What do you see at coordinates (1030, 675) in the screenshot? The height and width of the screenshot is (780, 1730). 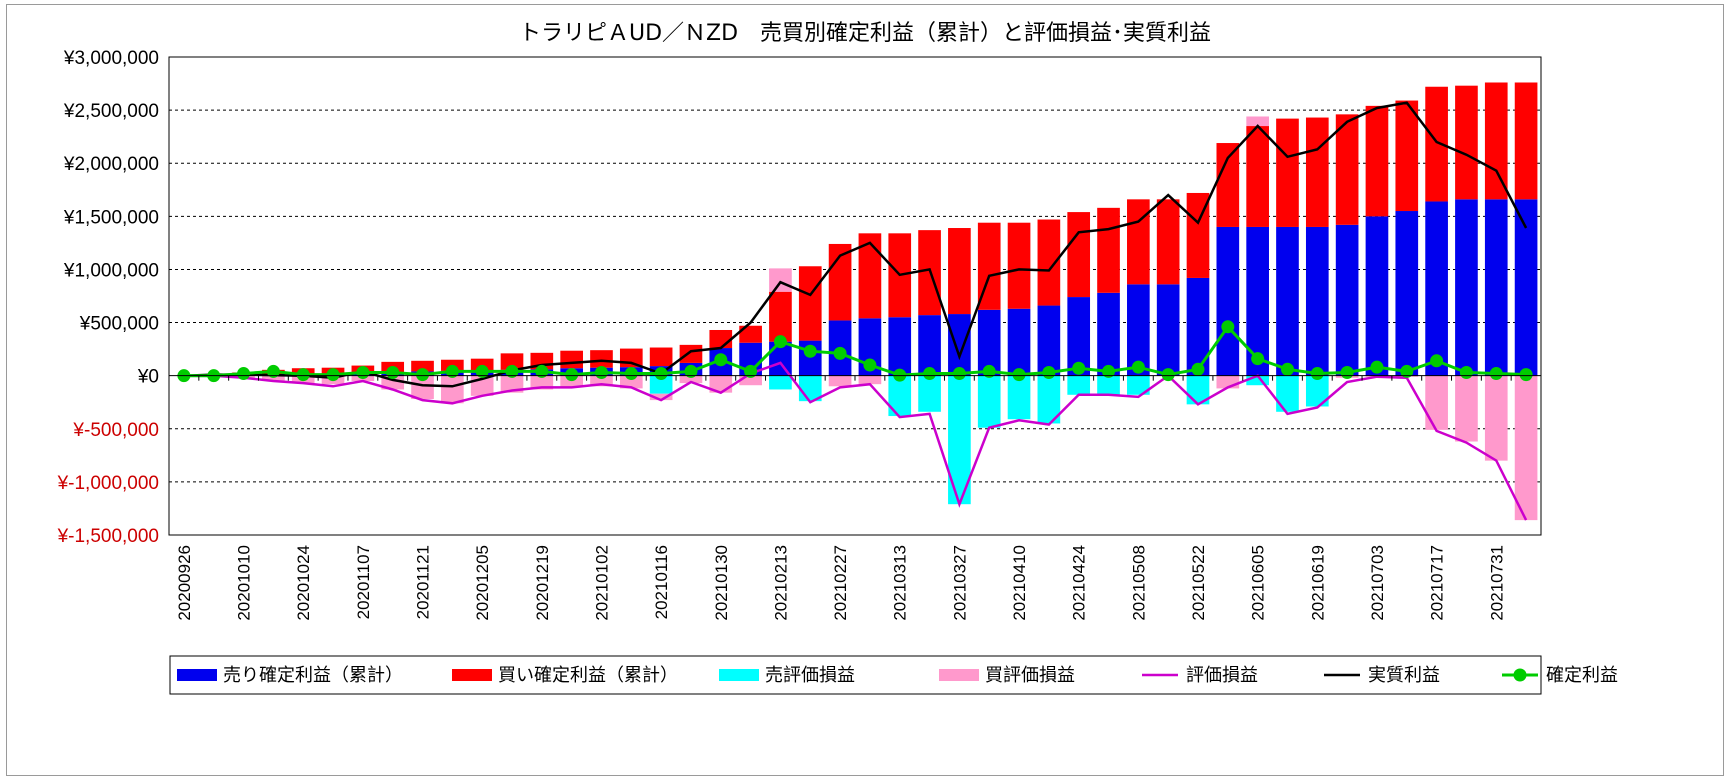 I see `legend-label: 買評価損益` at bounding box center [1030, 675].